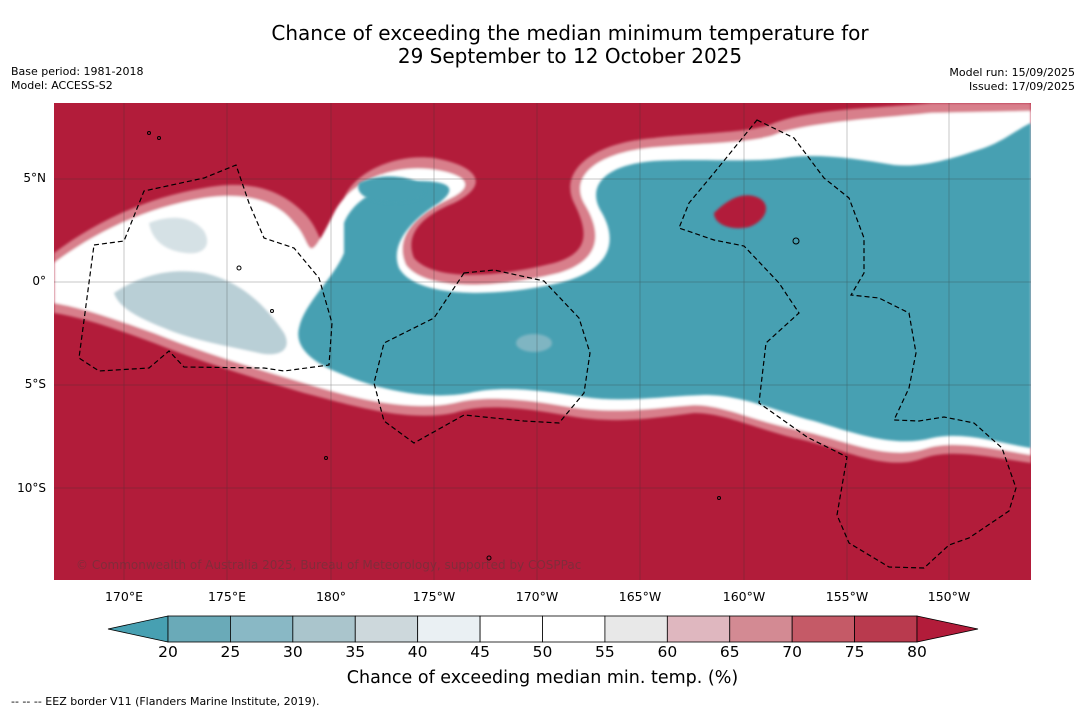 Image resolution: width=1085 pixels, height=713 pixels. Describe the element at coordinates (39, 281) in the screenshot. I see `lat-label-0: 0°` at that location.